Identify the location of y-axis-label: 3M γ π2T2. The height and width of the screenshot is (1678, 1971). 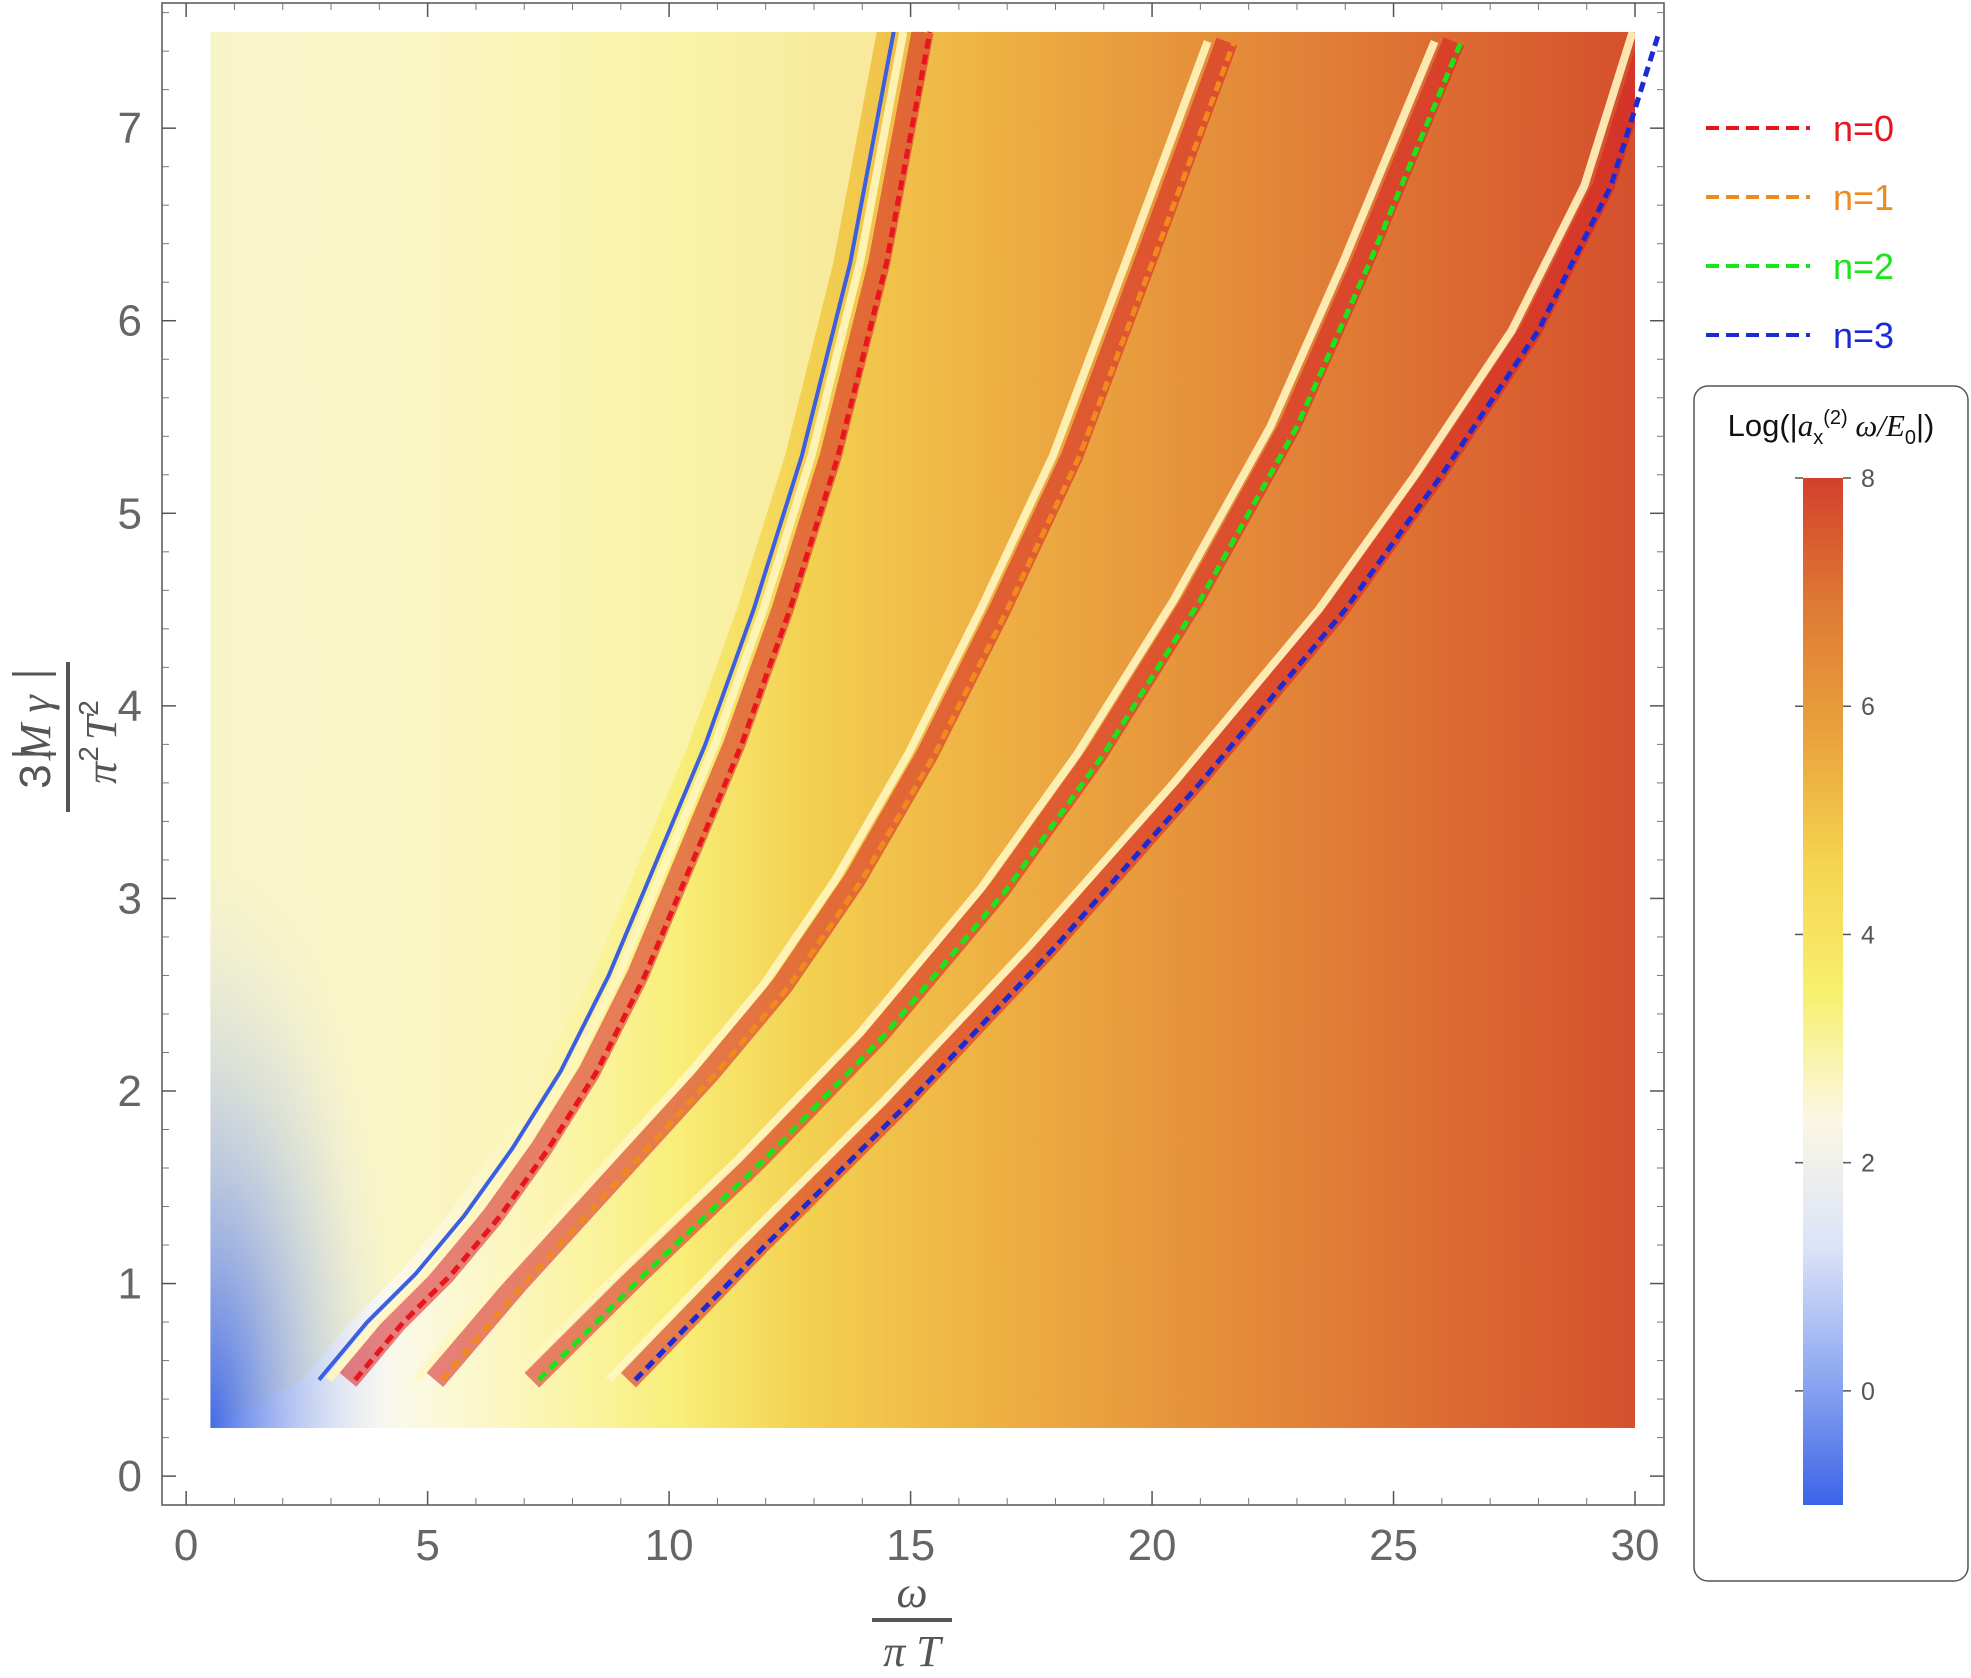
(68, 737).